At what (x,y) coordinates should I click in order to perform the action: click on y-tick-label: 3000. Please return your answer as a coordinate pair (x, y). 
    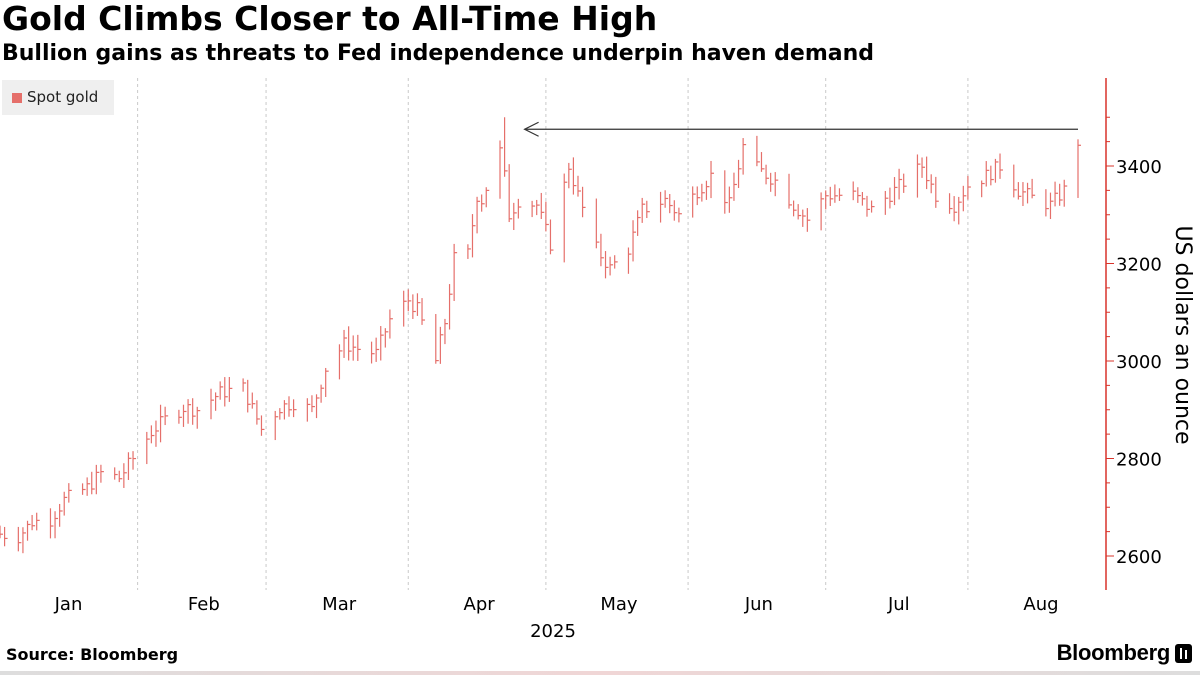
    Looking at the image, I should click on (1139, 362).